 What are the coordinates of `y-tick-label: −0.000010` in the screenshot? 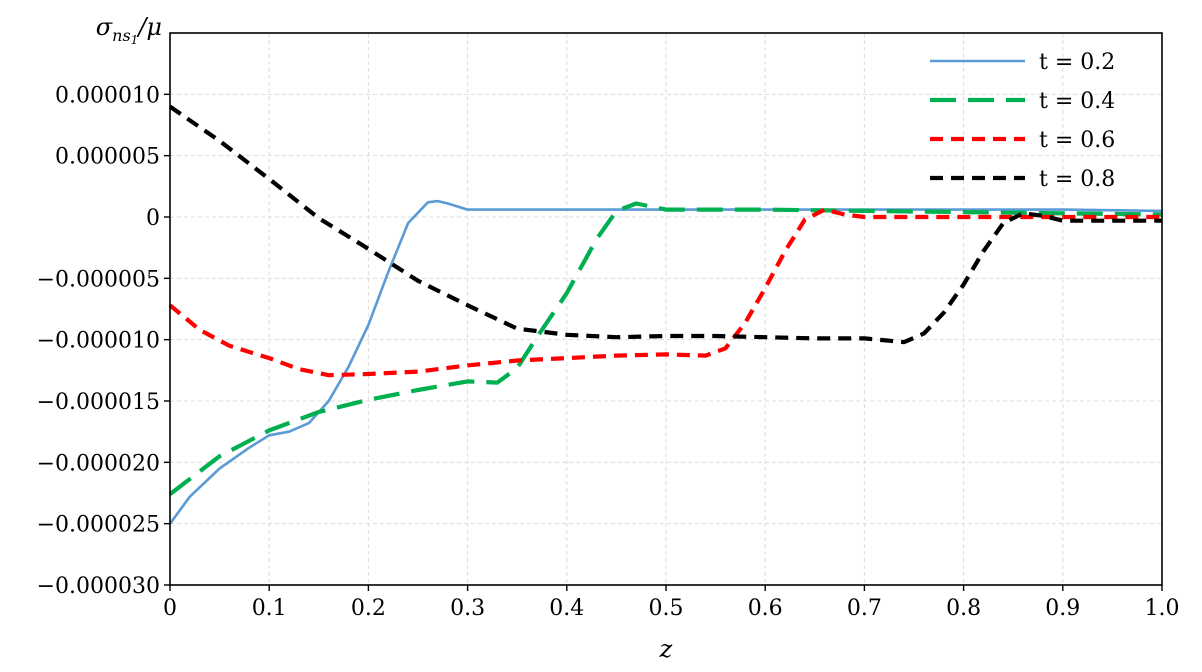 It's located at (98, 341).